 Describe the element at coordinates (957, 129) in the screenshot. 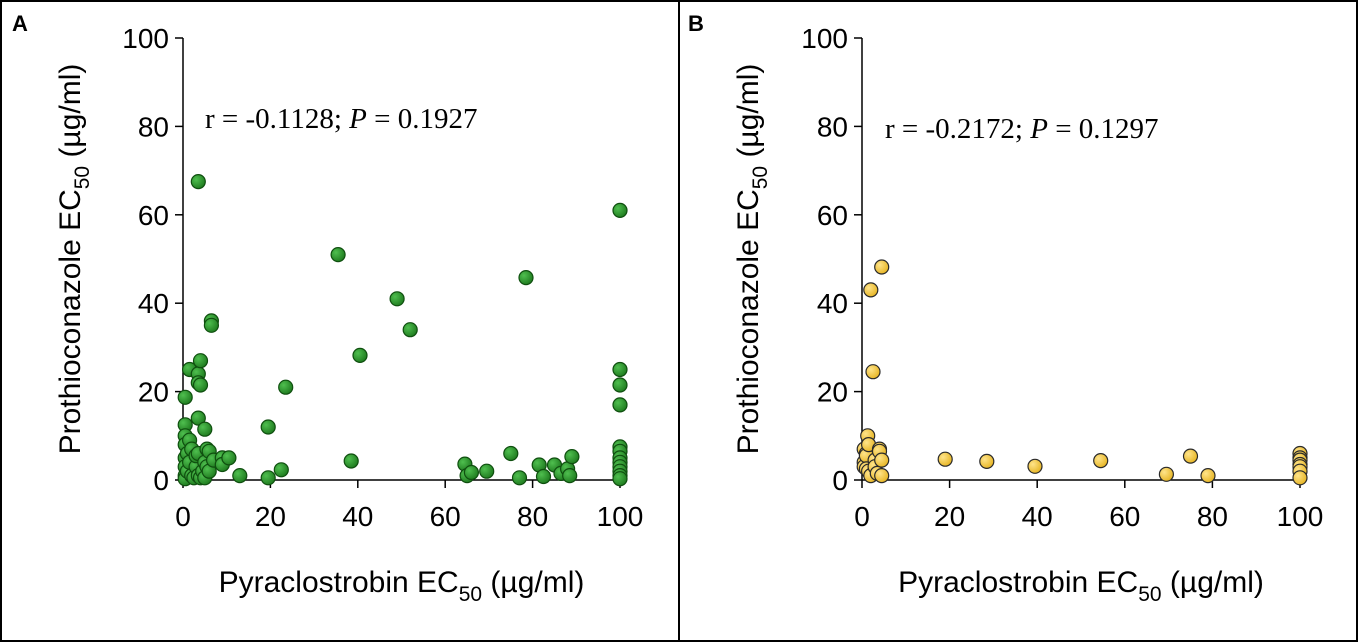

I see `annotation-pre-B: r = -0.2172;` at that location.